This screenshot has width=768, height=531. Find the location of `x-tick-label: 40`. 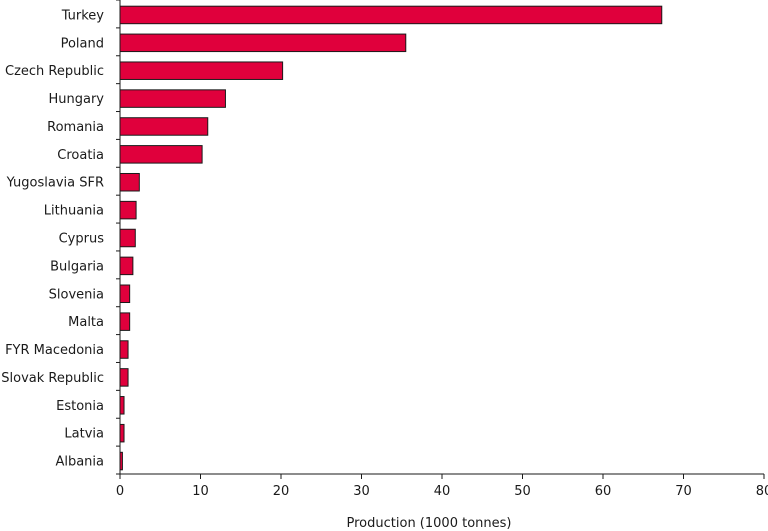

x-tick-label: 40 is located at coordinates (442, 491).